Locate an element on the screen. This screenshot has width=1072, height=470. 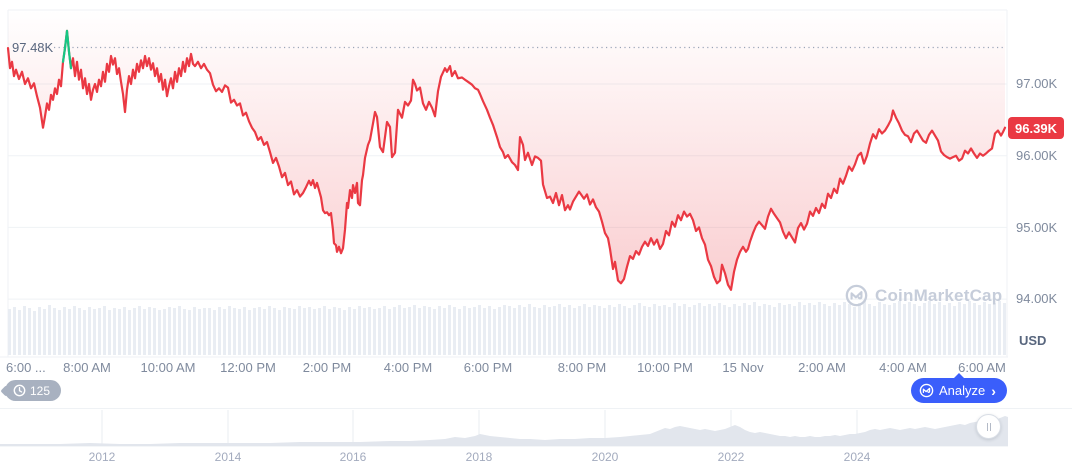
navigator-year-label: 2014 is located at coordinates (228, 457).